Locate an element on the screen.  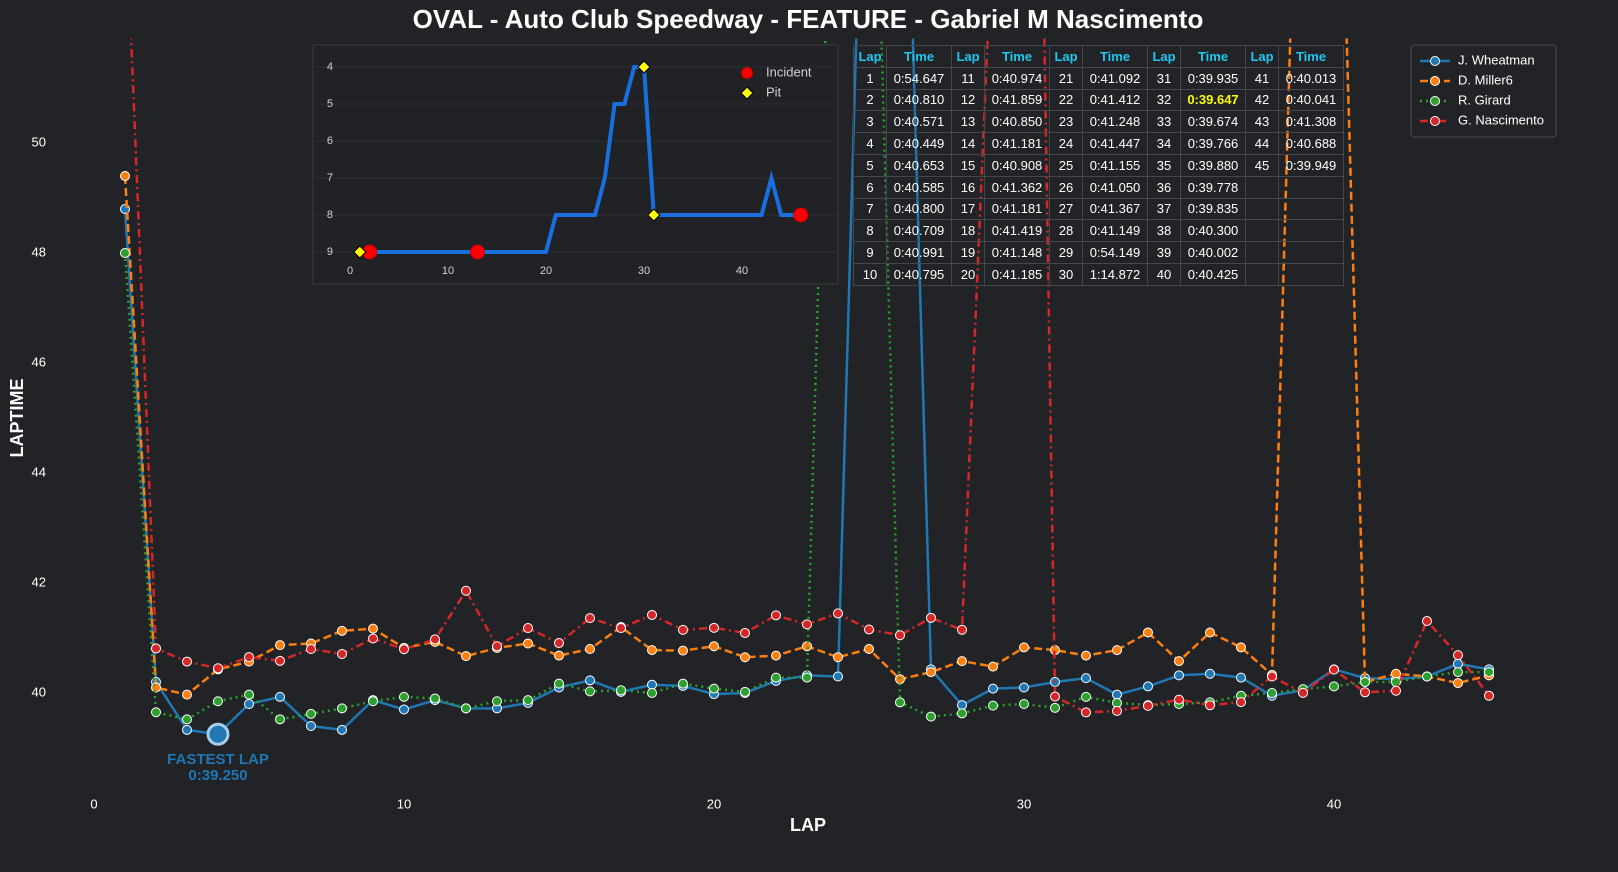
x-tick-label: 40 is located at coordinates (1334, 803).